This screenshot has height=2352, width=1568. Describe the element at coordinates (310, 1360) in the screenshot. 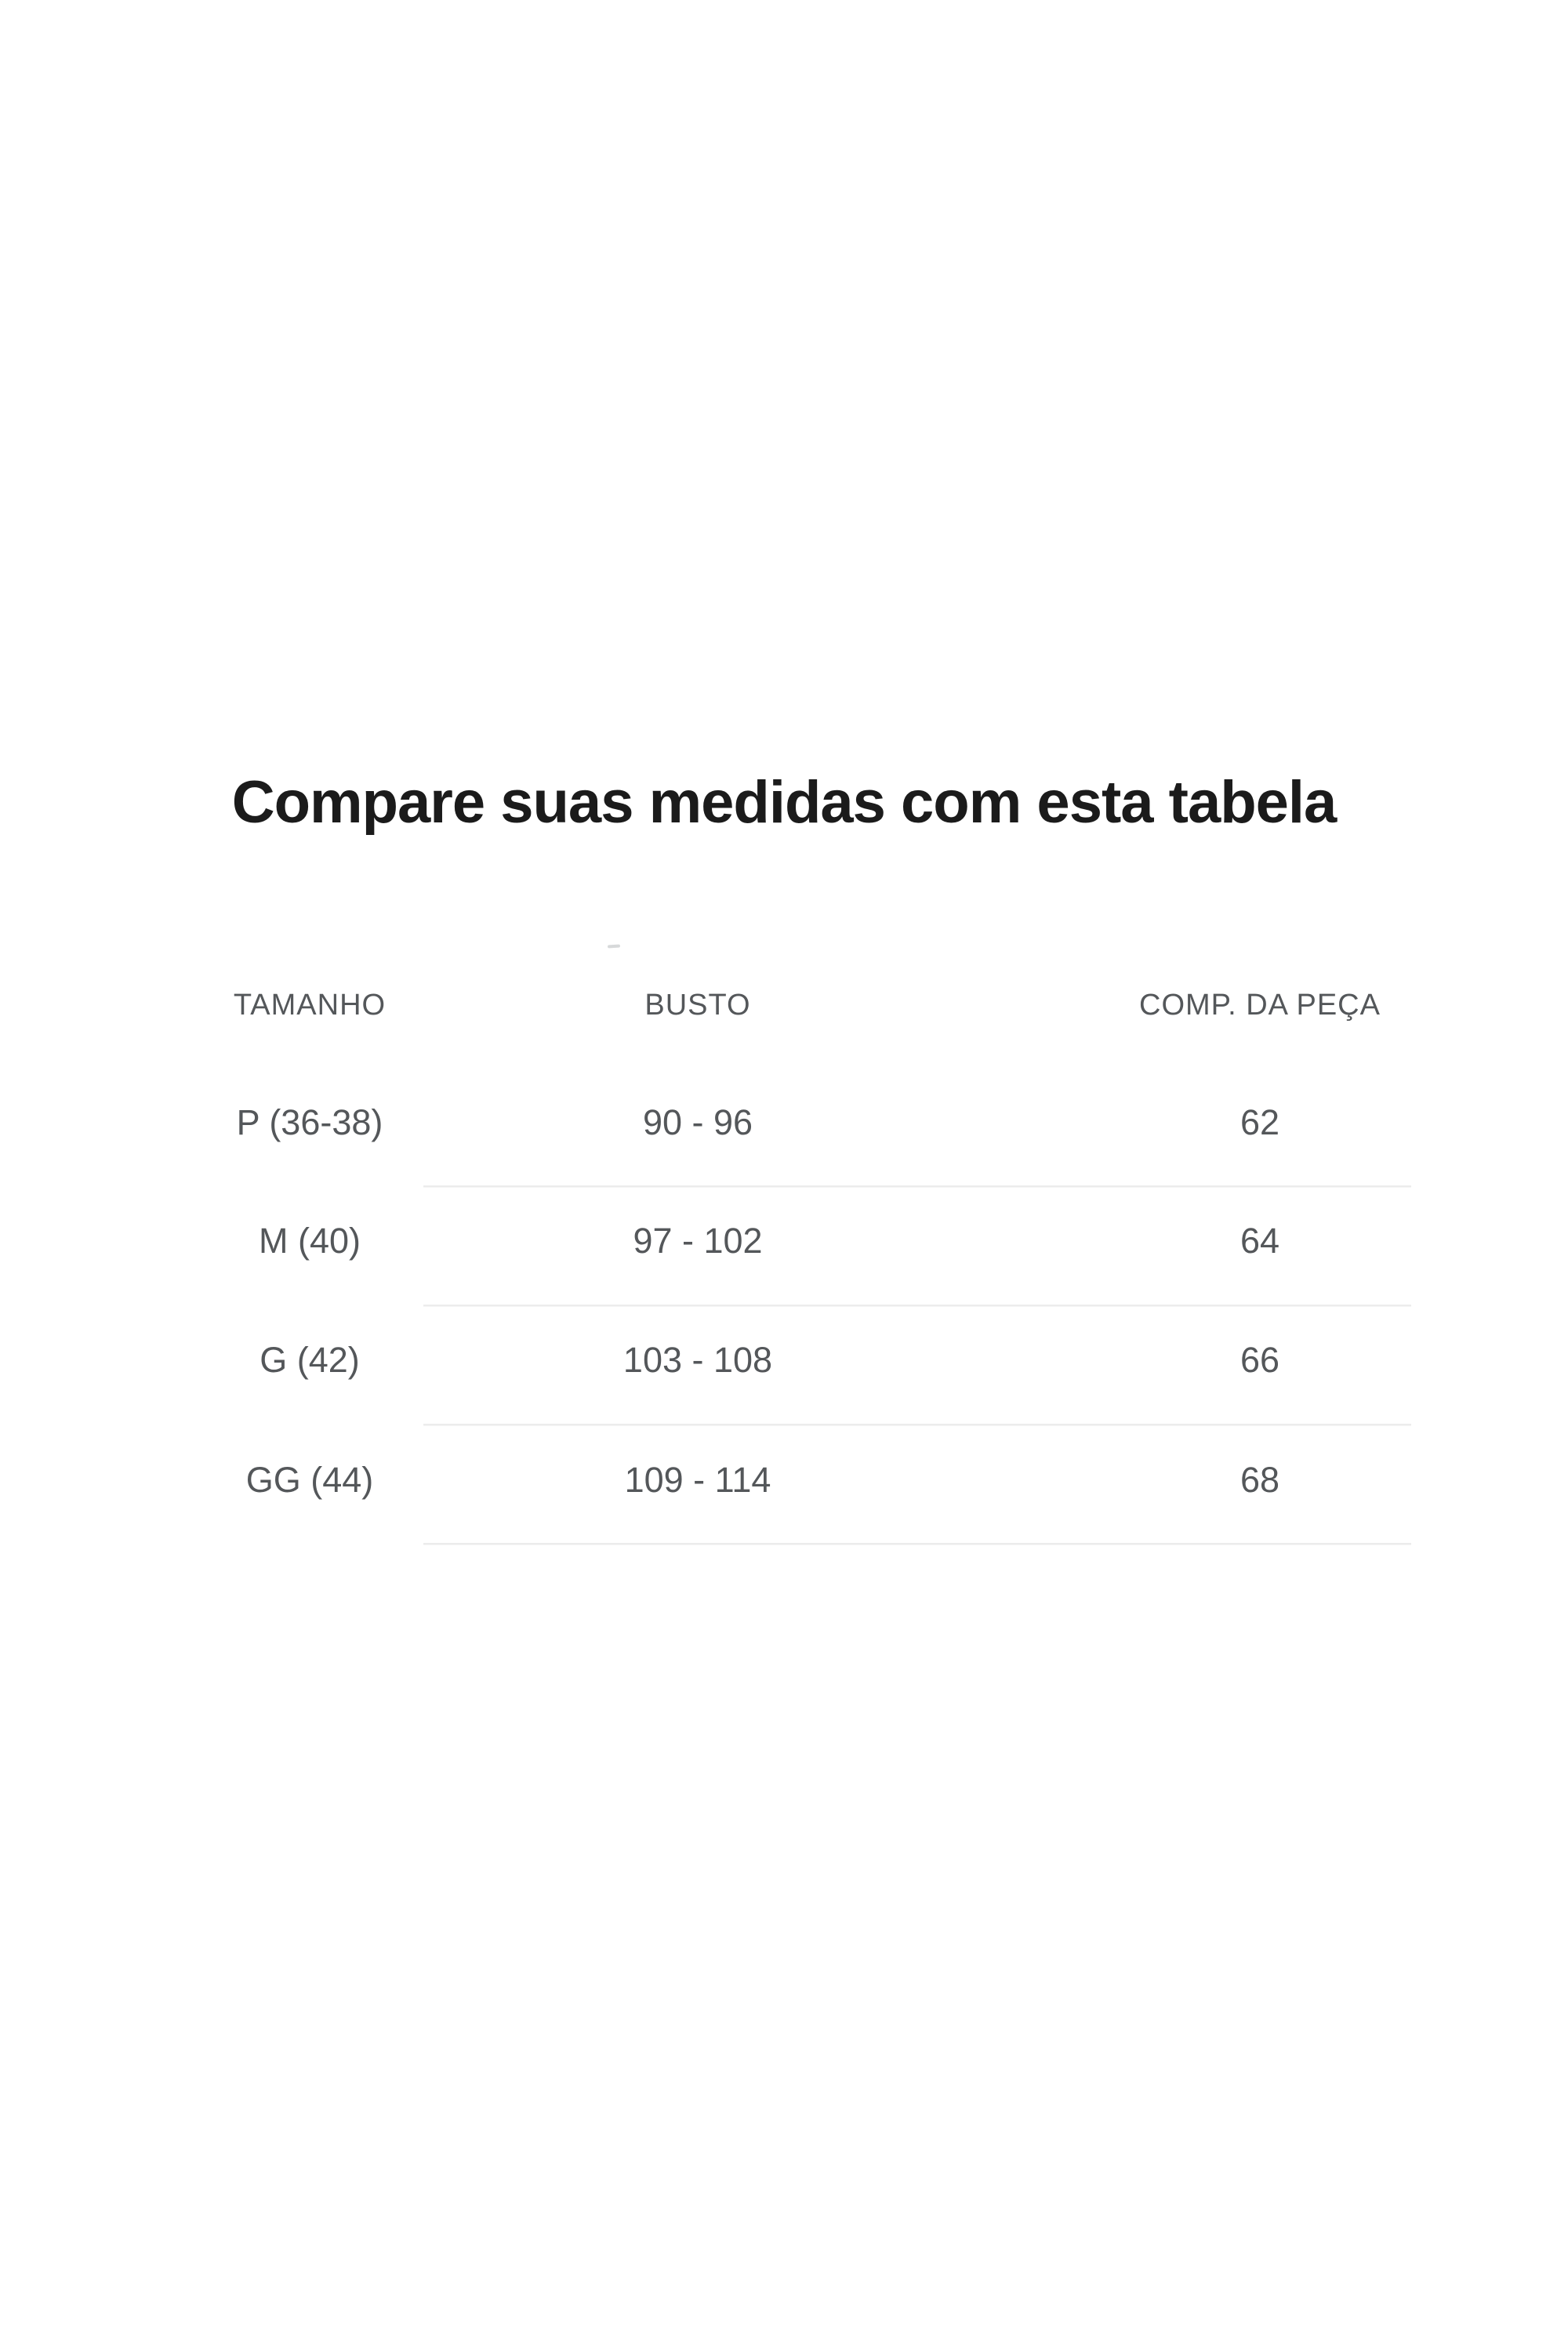

I see `size-cell: G (42)` at that location.